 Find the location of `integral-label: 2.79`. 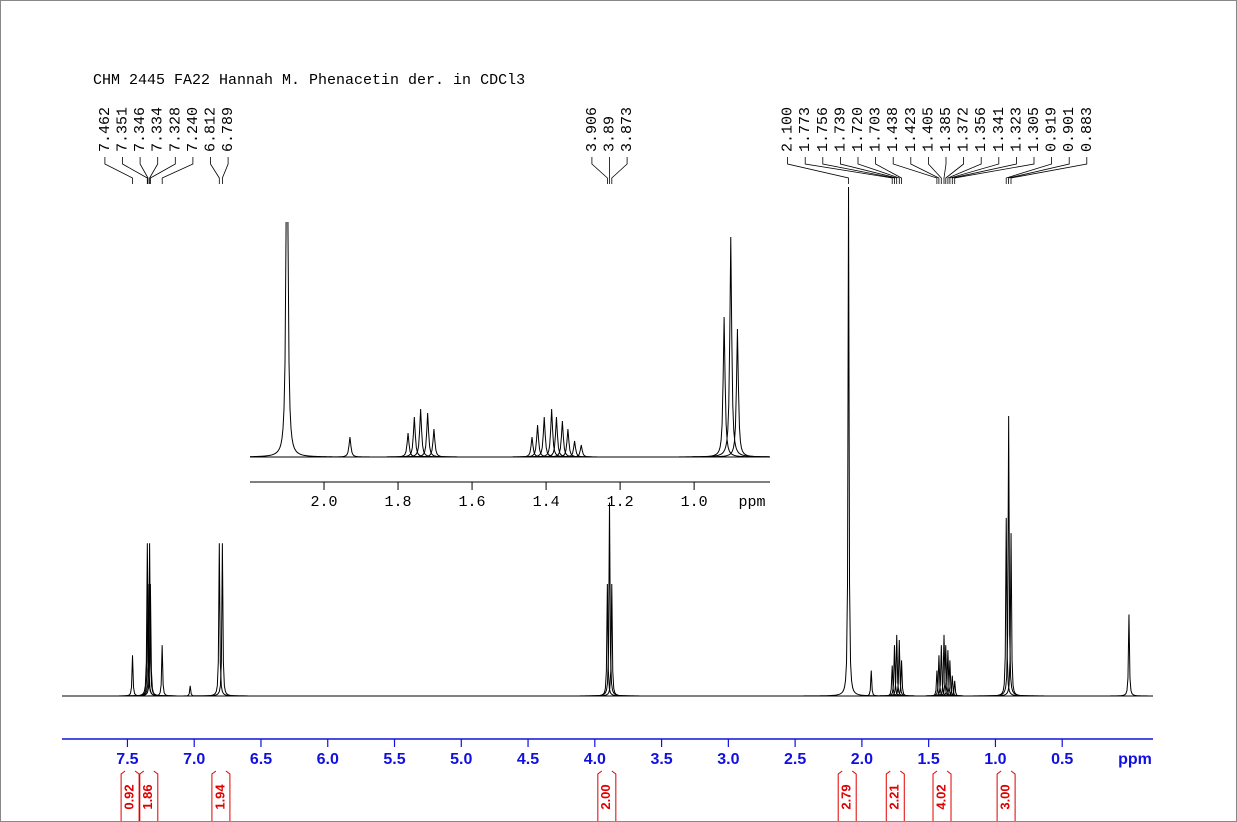

integral-label: 2.79 is located at coordinates (846, 796).